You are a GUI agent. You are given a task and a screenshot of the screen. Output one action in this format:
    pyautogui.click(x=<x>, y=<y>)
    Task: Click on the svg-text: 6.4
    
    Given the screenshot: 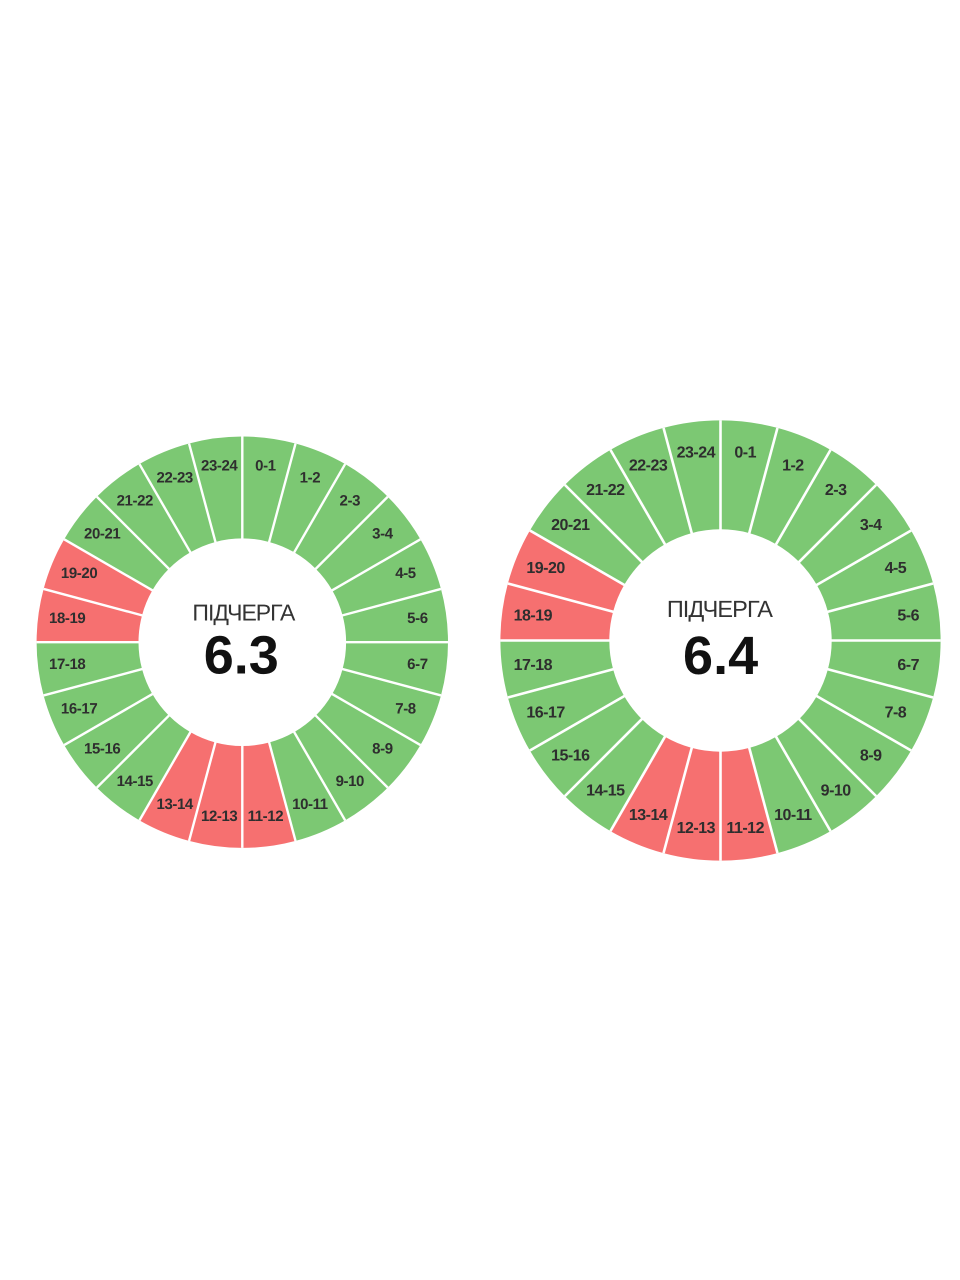 What is the action you would take?
    pyautogui.click(x=720, y=656)
    